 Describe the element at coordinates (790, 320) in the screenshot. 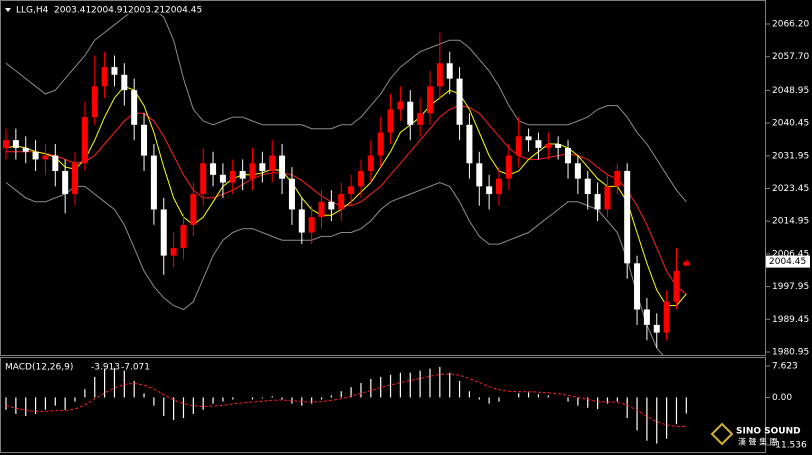

I see `y-tick-label: 1989.45` at that location.